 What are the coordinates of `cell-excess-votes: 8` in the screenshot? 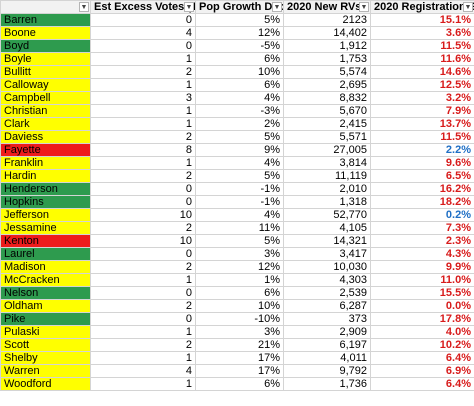 It's located at (143, 150).